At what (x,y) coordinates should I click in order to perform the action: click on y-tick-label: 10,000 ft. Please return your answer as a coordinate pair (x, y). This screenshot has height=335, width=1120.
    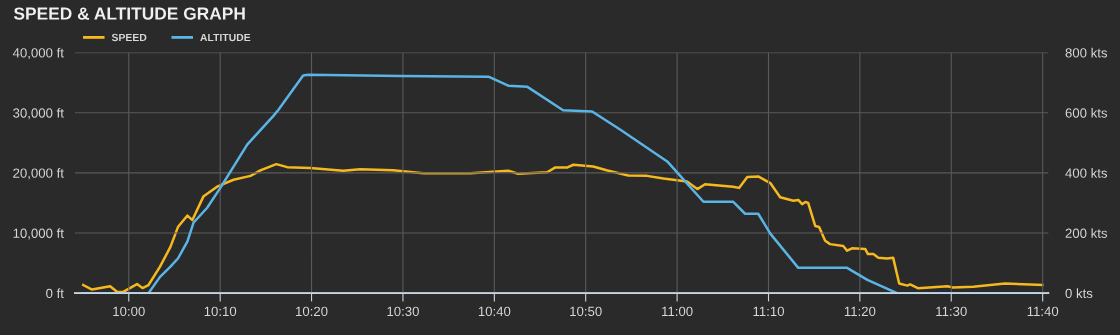
    Looking at the image, I should click on (38, 234).